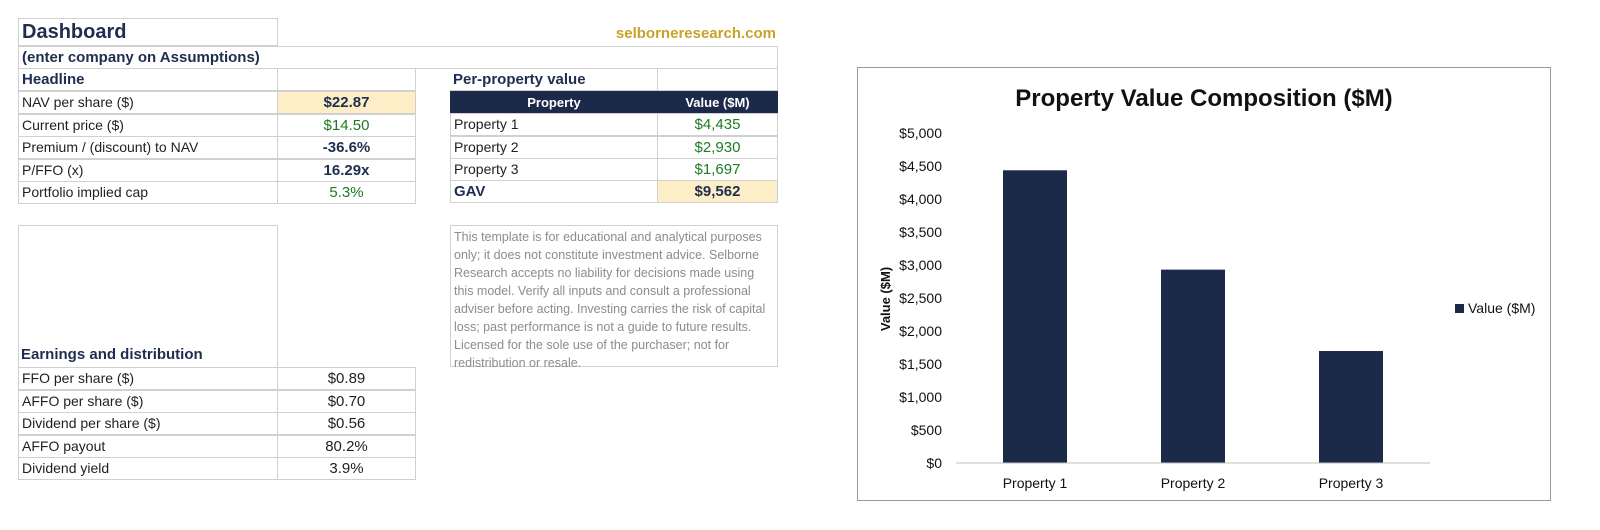 The width and height of the screenshot is (1600, 530). What do you see at coordinates (554, 102) in the screenshot?
I see `property-column-header: Property` at bounding box center [554, 102].